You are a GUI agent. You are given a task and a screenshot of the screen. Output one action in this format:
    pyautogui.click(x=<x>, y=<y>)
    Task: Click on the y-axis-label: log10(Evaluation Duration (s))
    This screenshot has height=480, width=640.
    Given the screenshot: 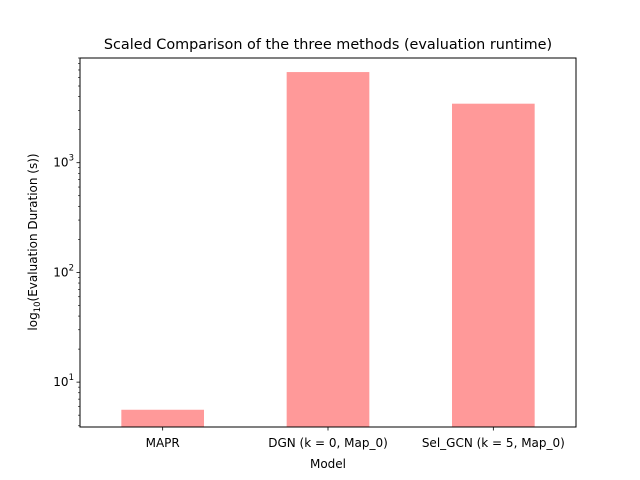 What is the action you would take?
    pyautogui.click(x=34, y=241)
    